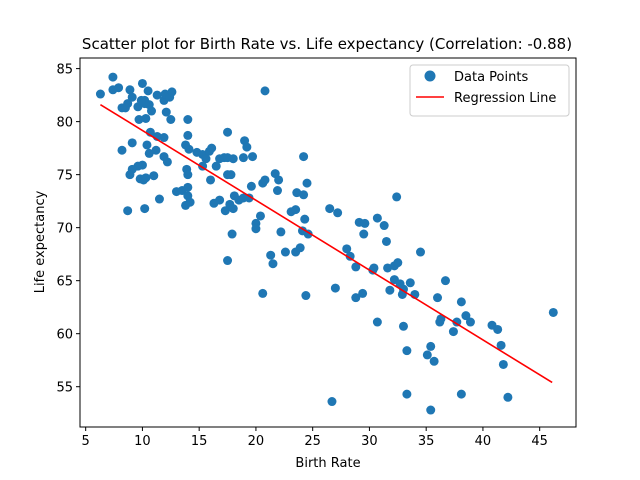 This screenshot has height=480, width=640. Describe the element at coordinates (489, 90) in the screenshot. I see `legend-box` at that location.